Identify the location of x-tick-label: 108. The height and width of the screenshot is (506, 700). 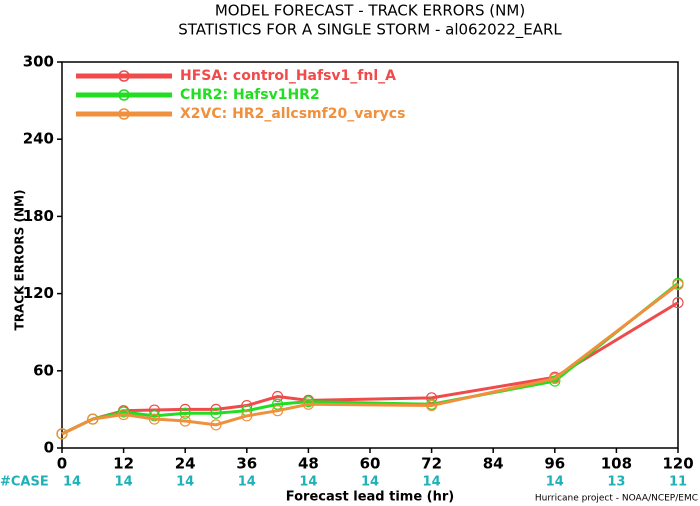
(616, 464).